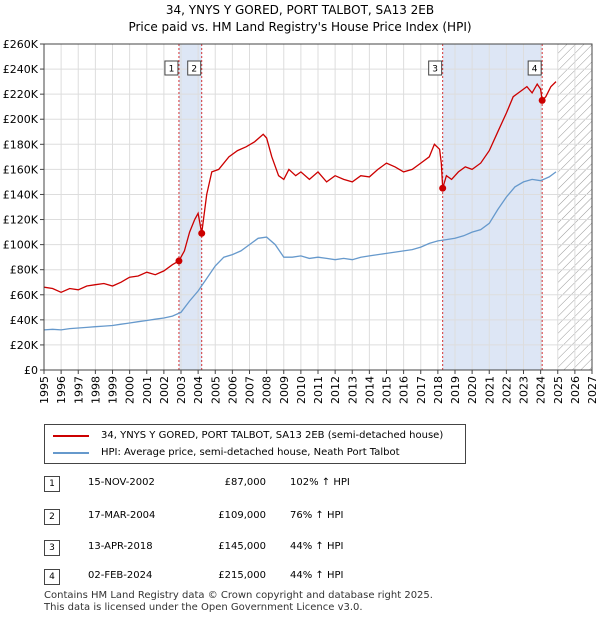 The height and width of the screenshot is (620, 600). Describe the element at coordinates (300, 10) in the screenshot. I see `chart-title: 34, YNYS Y GORED, PORT TALBOT, SA13 2EB` at that location.